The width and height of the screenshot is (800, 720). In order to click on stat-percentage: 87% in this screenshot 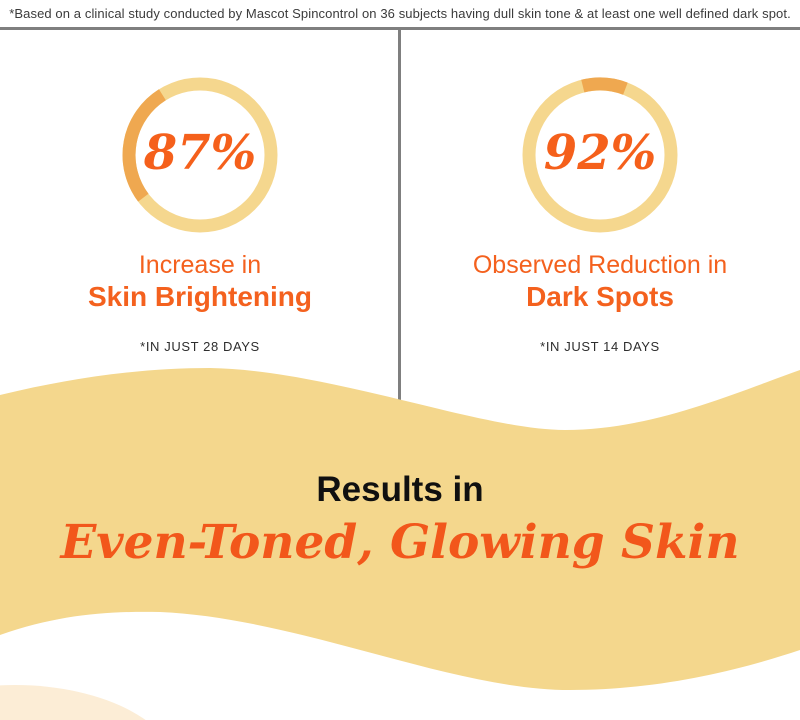, I will do `click(200, 153)`.